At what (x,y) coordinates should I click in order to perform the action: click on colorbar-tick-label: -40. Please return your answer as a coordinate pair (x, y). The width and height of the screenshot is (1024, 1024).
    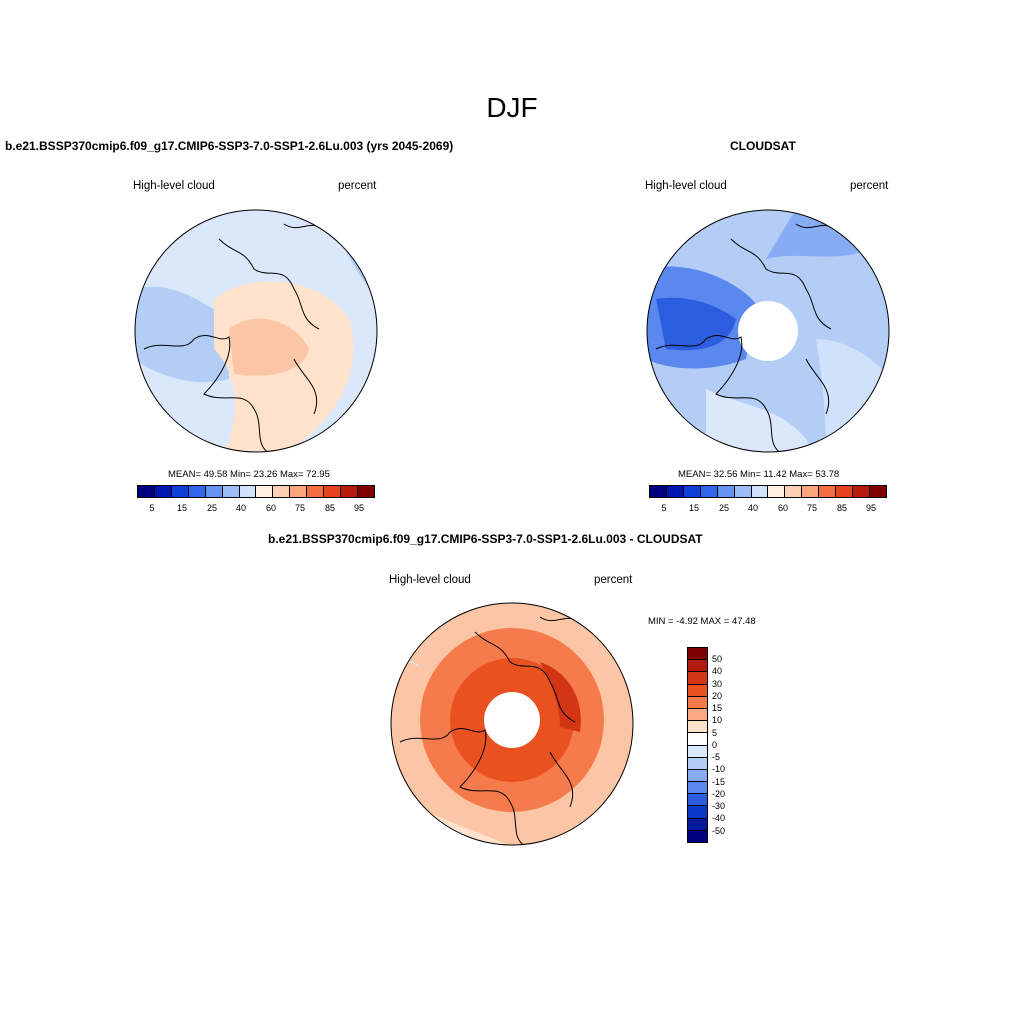
    Looking at the image, I should click on (719, 818).